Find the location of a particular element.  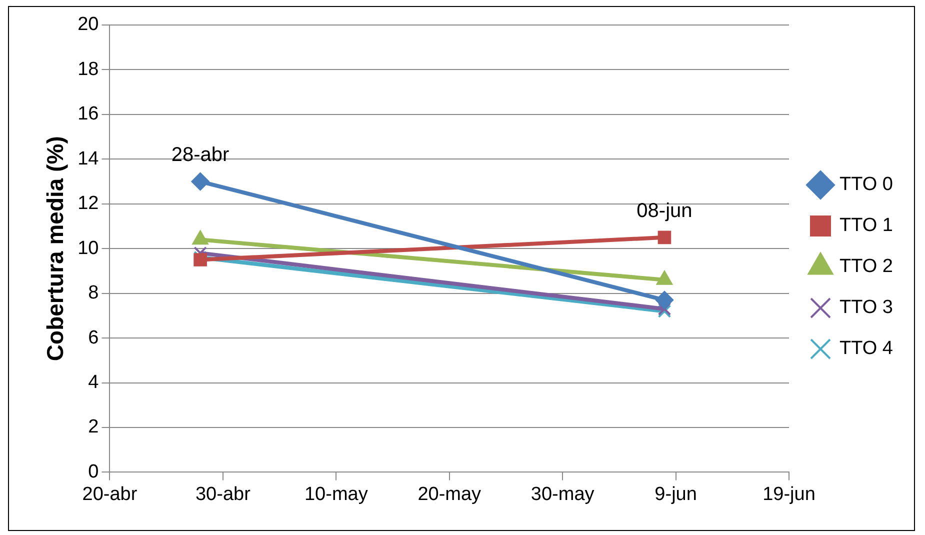

y-tick-label: 10 is located at coordinates (88, 248).